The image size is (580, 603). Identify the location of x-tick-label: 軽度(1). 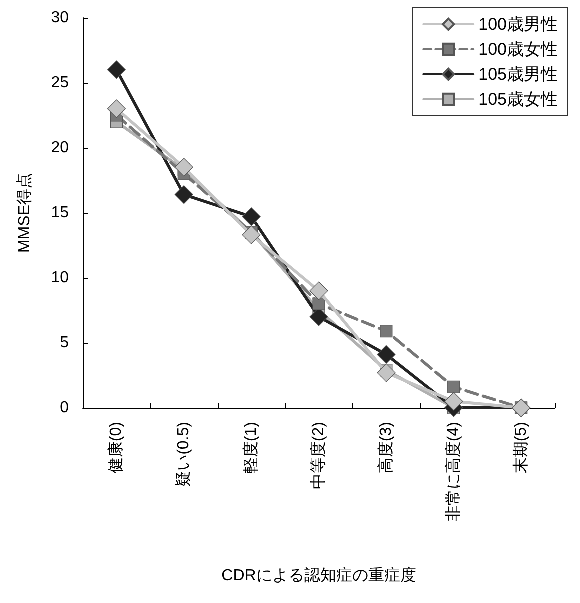
(251, 448).